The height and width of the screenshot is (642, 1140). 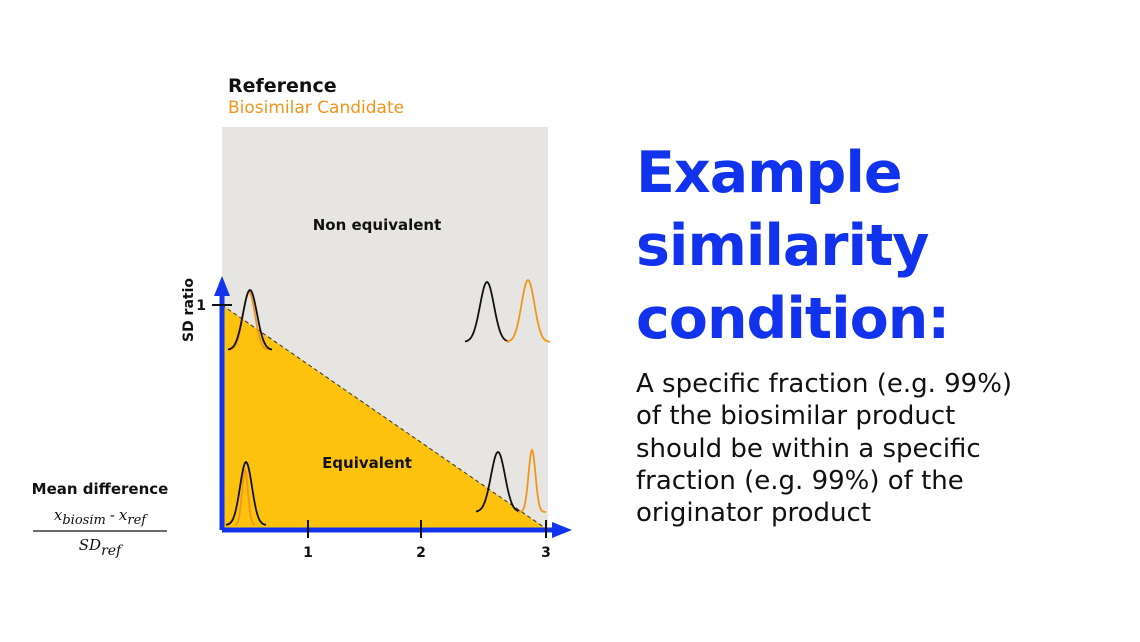 What do you see at coordinates (800, 481) in the screenshot?
I see `body-line: fraction (e.g. 99%) of the` at bounding box center [800, 481].